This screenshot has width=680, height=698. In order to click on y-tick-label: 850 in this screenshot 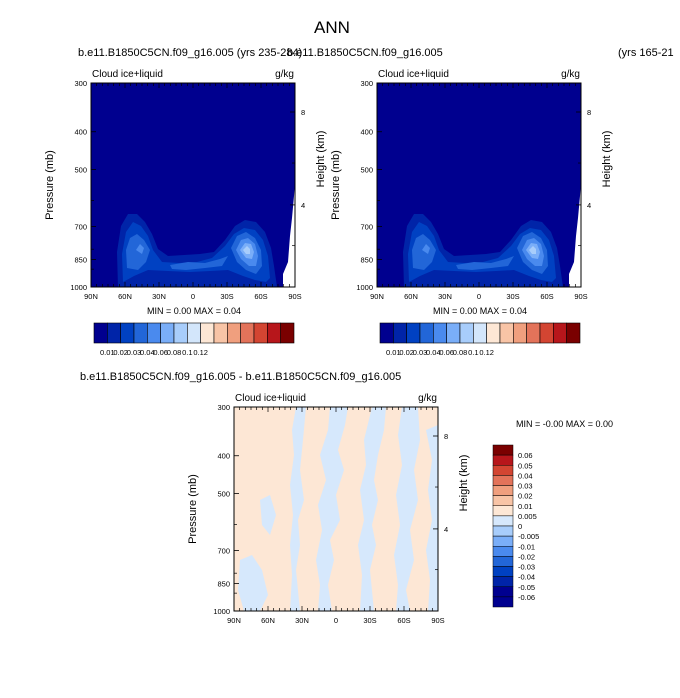, I will do `click(223, 583)`.